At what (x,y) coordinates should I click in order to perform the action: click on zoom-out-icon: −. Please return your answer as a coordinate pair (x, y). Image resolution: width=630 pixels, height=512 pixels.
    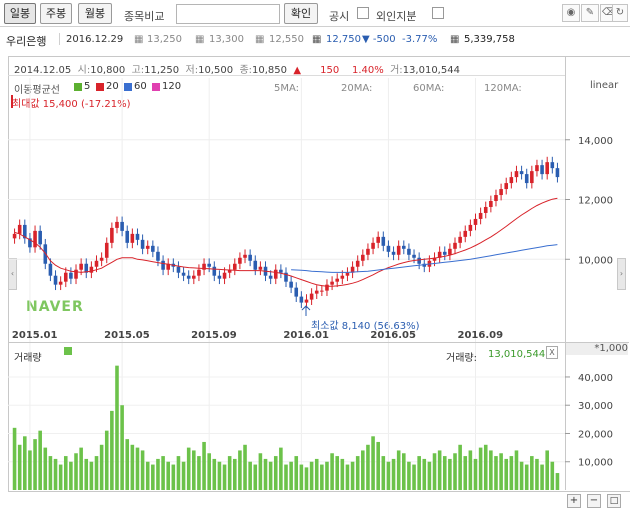
    Looking at the image, I should click on (594, 501).